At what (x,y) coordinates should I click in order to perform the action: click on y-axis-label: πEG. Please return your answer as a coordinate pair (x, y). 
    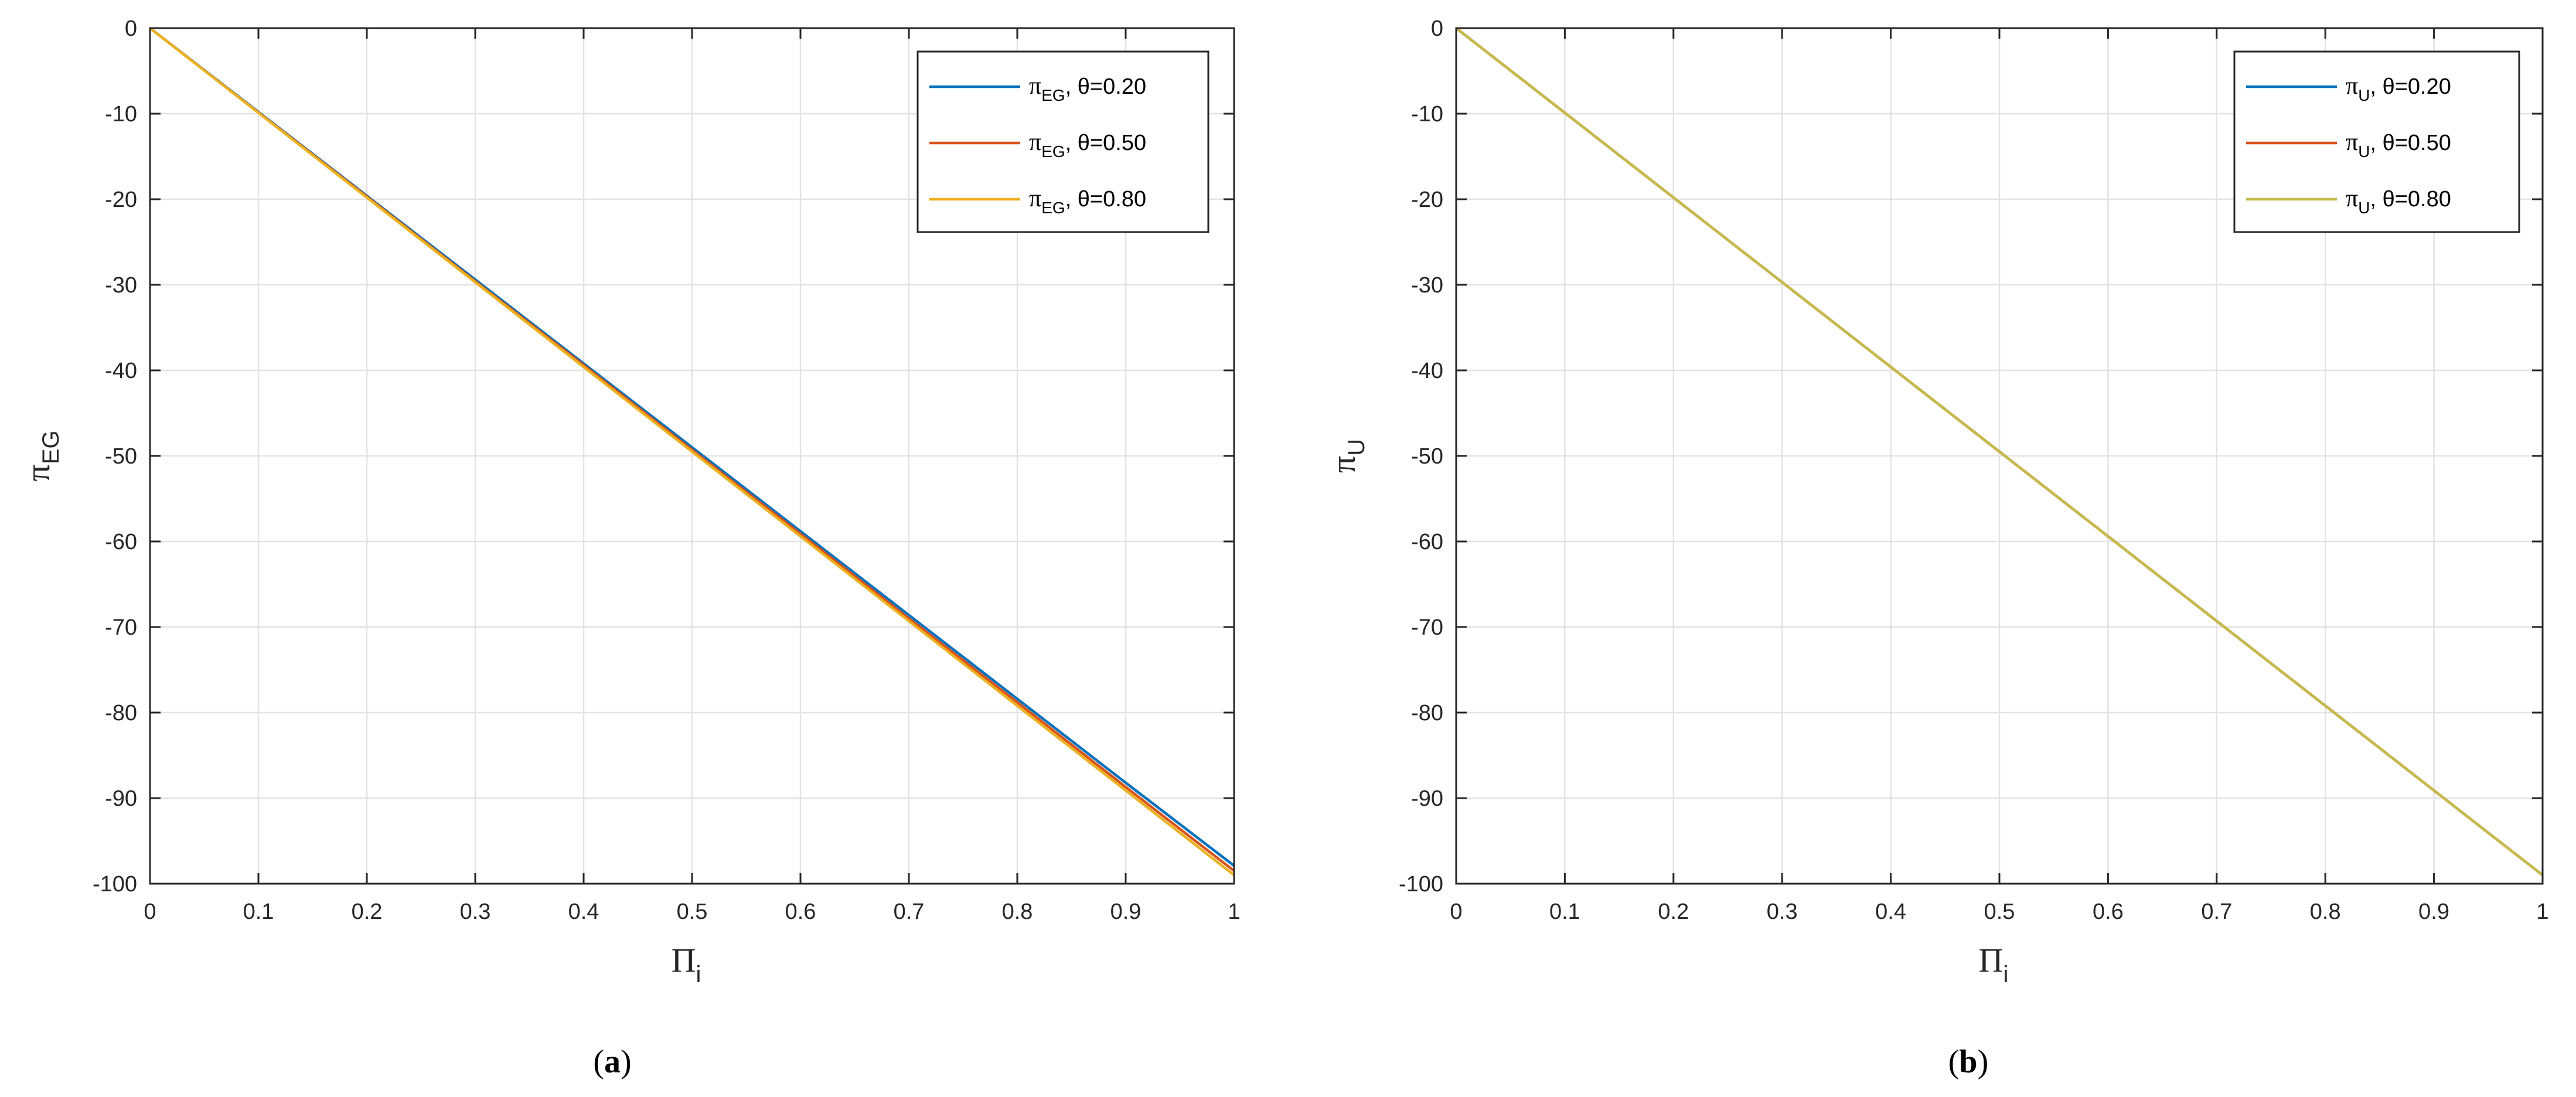
    Looking at the image, I should click on (41, 455).